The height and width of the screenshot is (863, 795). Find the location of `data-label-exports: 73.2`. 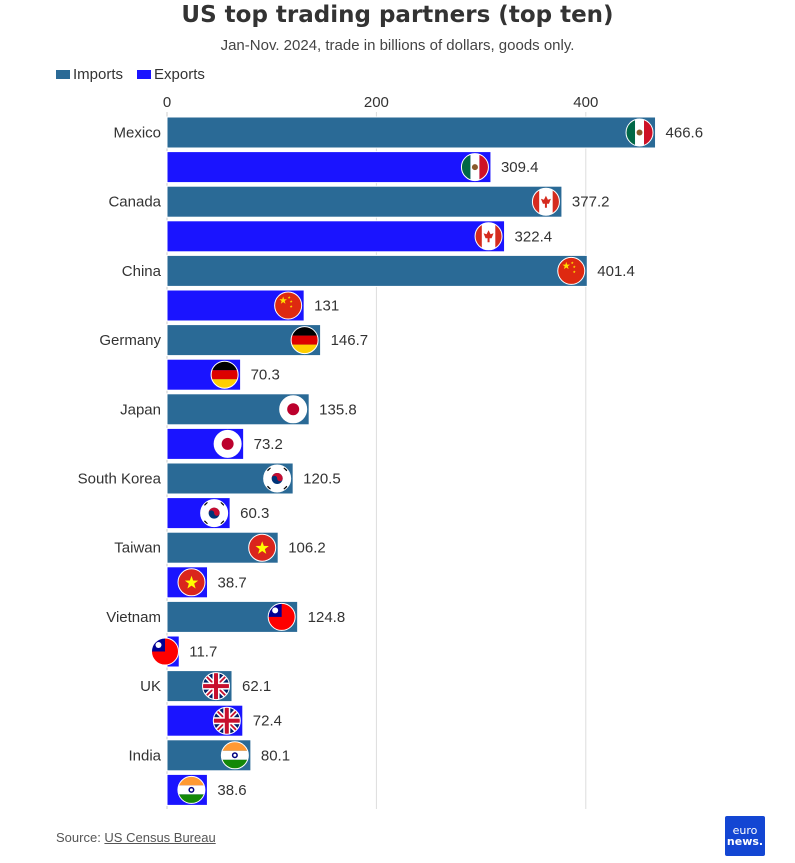

data-label-exports: 73.2 is located at coordinates (268, 444).